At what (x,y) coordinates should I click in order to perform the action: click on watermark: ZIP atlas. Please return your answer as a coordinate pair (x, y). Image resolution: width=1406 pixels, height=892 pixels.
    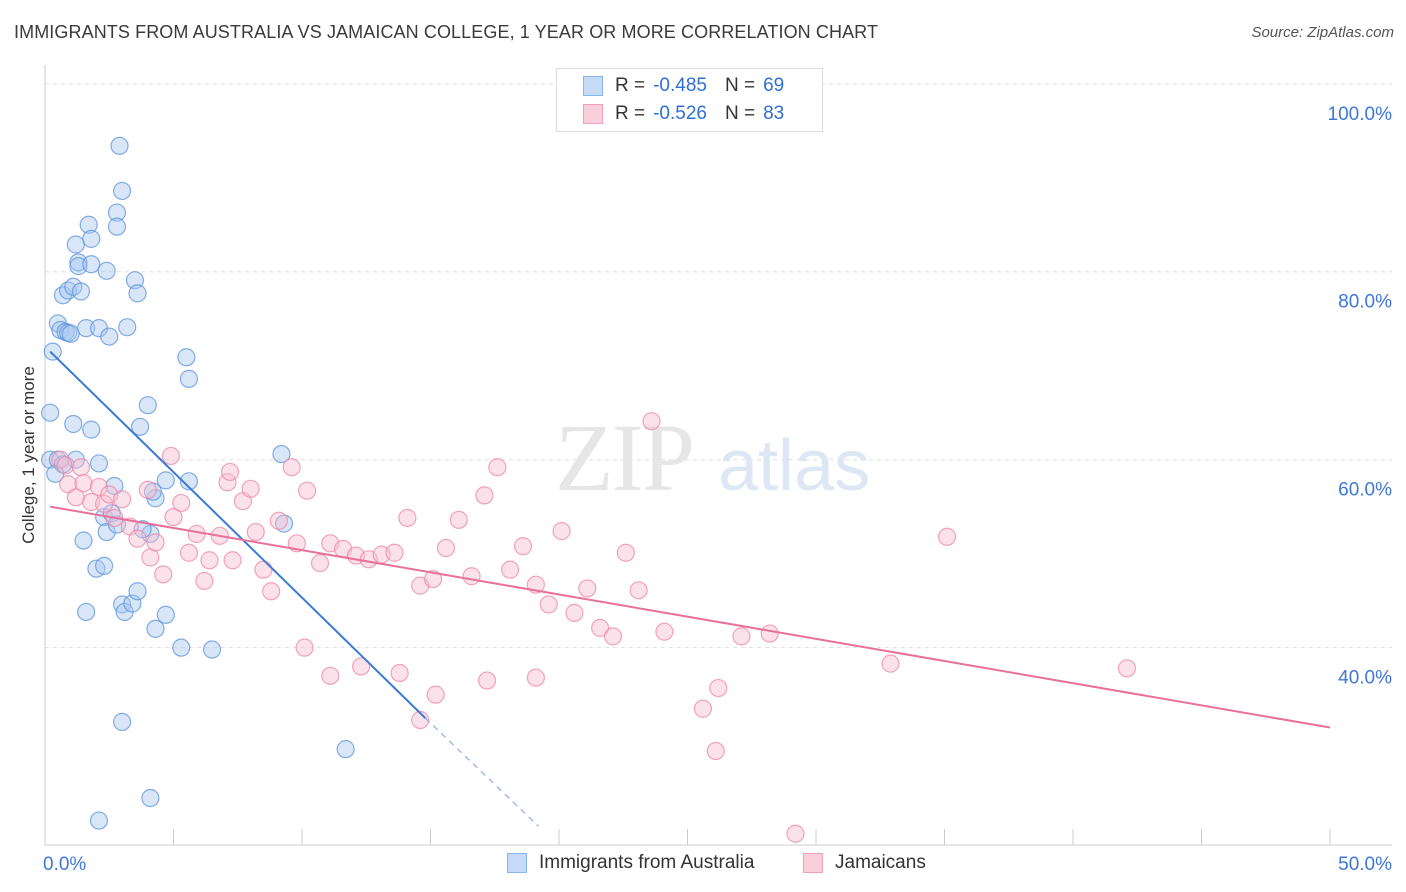
    Looking at the image, I should click on (712, 457).